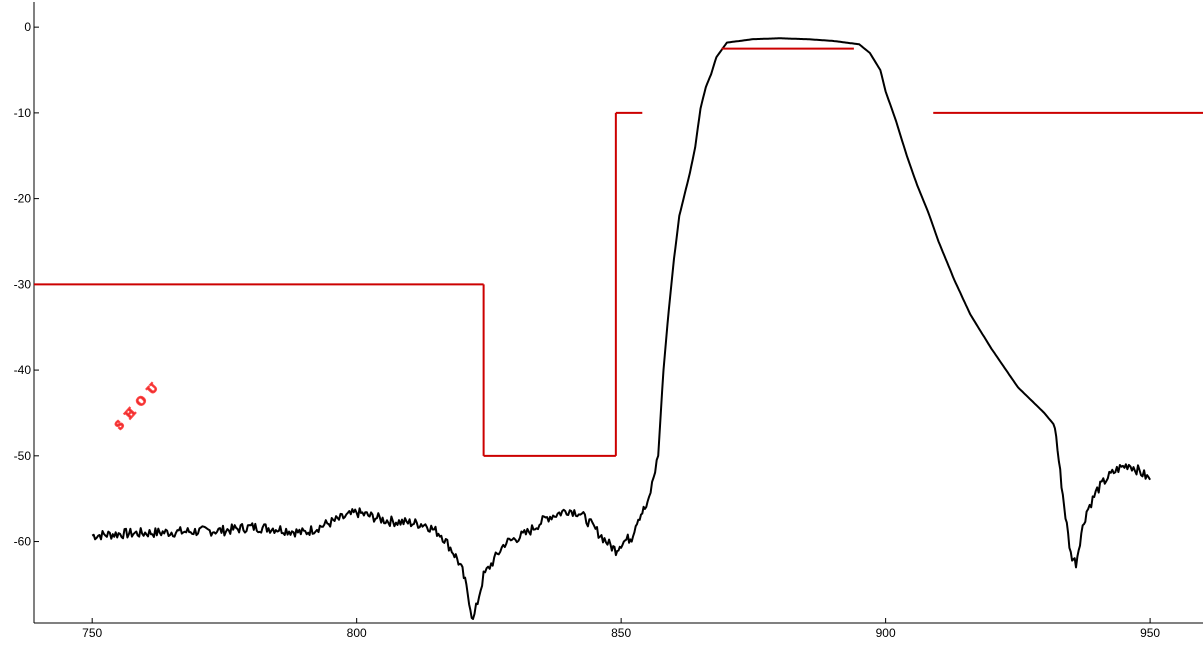 This screenshot has height=646, width=1203. What do you see at coordinates (23, 199) in the screenshot?
I see `y-tick-label: -20` at bounding box center [23, 199].